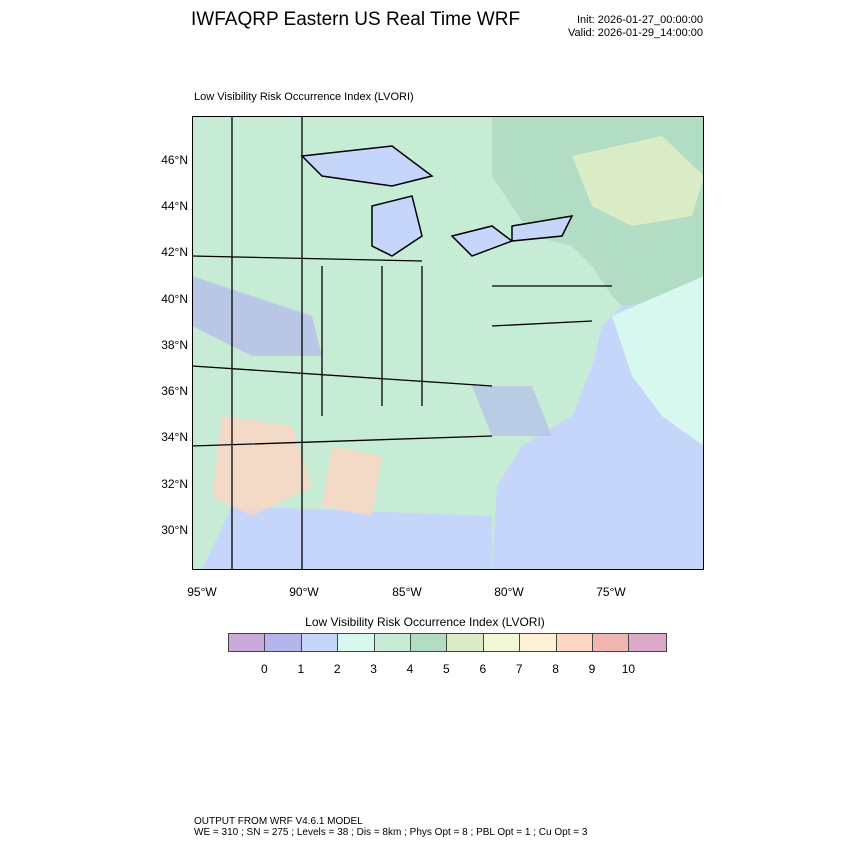  What do you see at coordinates (635, 33) in the screenshot?
I see `valid-time: Valid: 2026-01-29_14:00:00` at bounding box center [635, 33].